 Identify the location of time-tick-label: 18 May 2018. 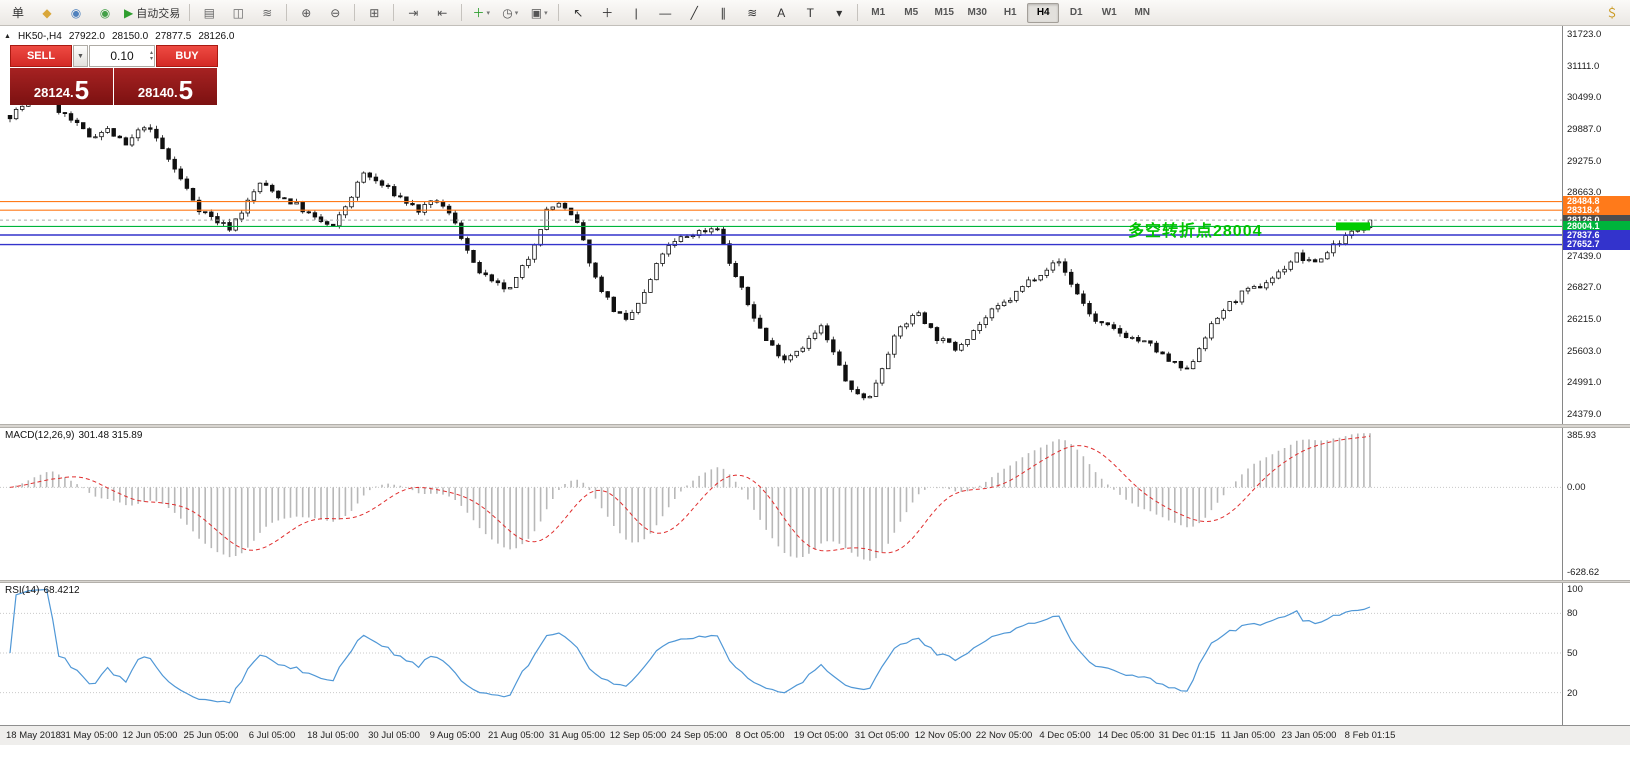
(33, 735).